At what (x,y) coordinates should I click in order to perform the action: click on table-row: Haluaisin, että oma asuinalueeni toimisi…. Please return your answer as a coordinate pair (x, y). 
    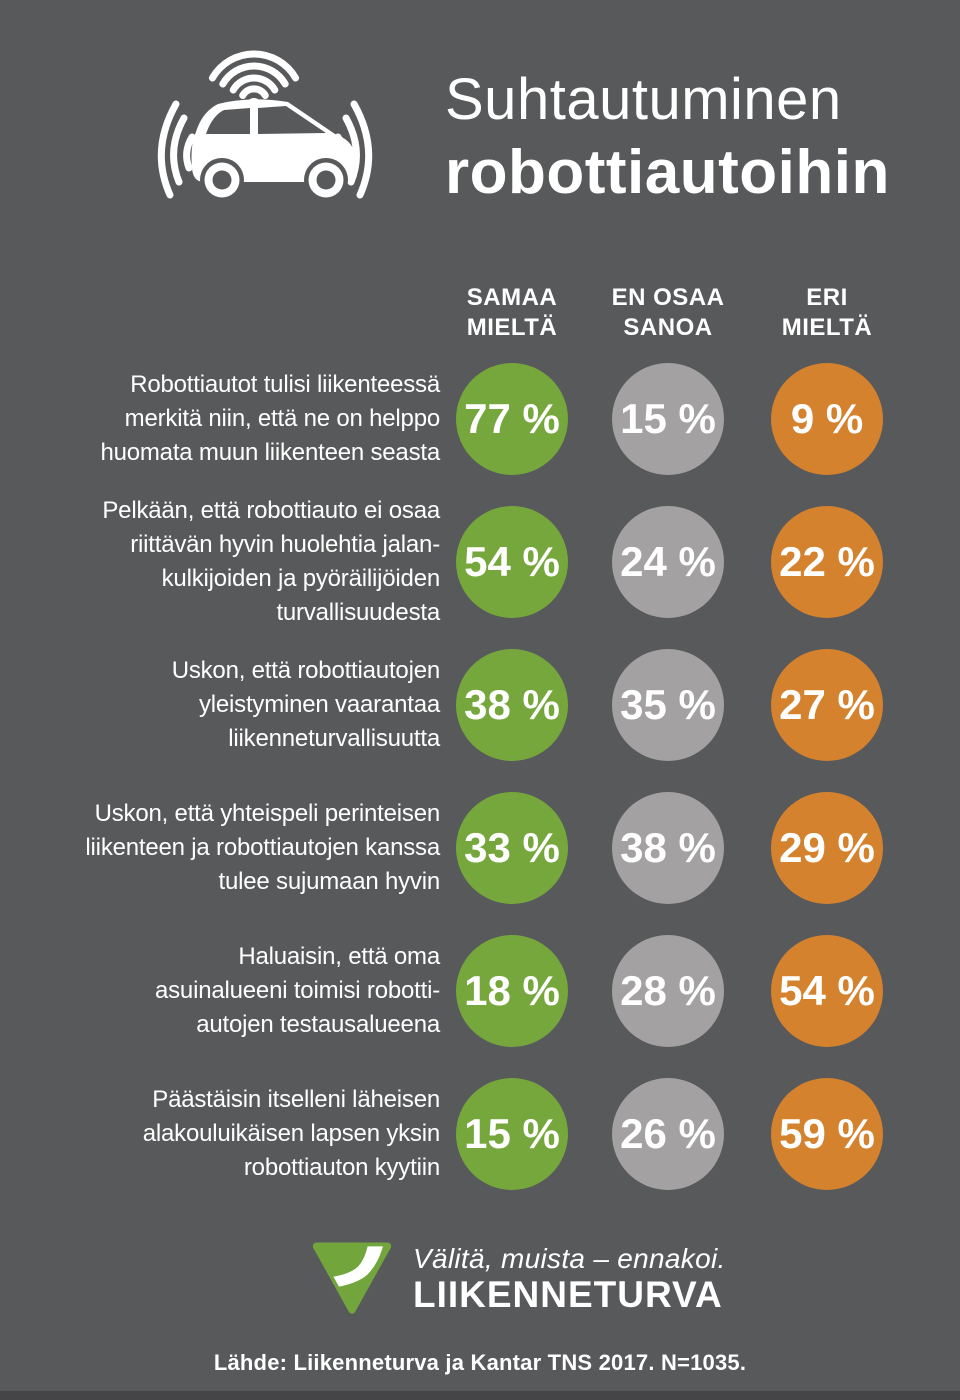
    Looking at the image, I should click on (480, 990).